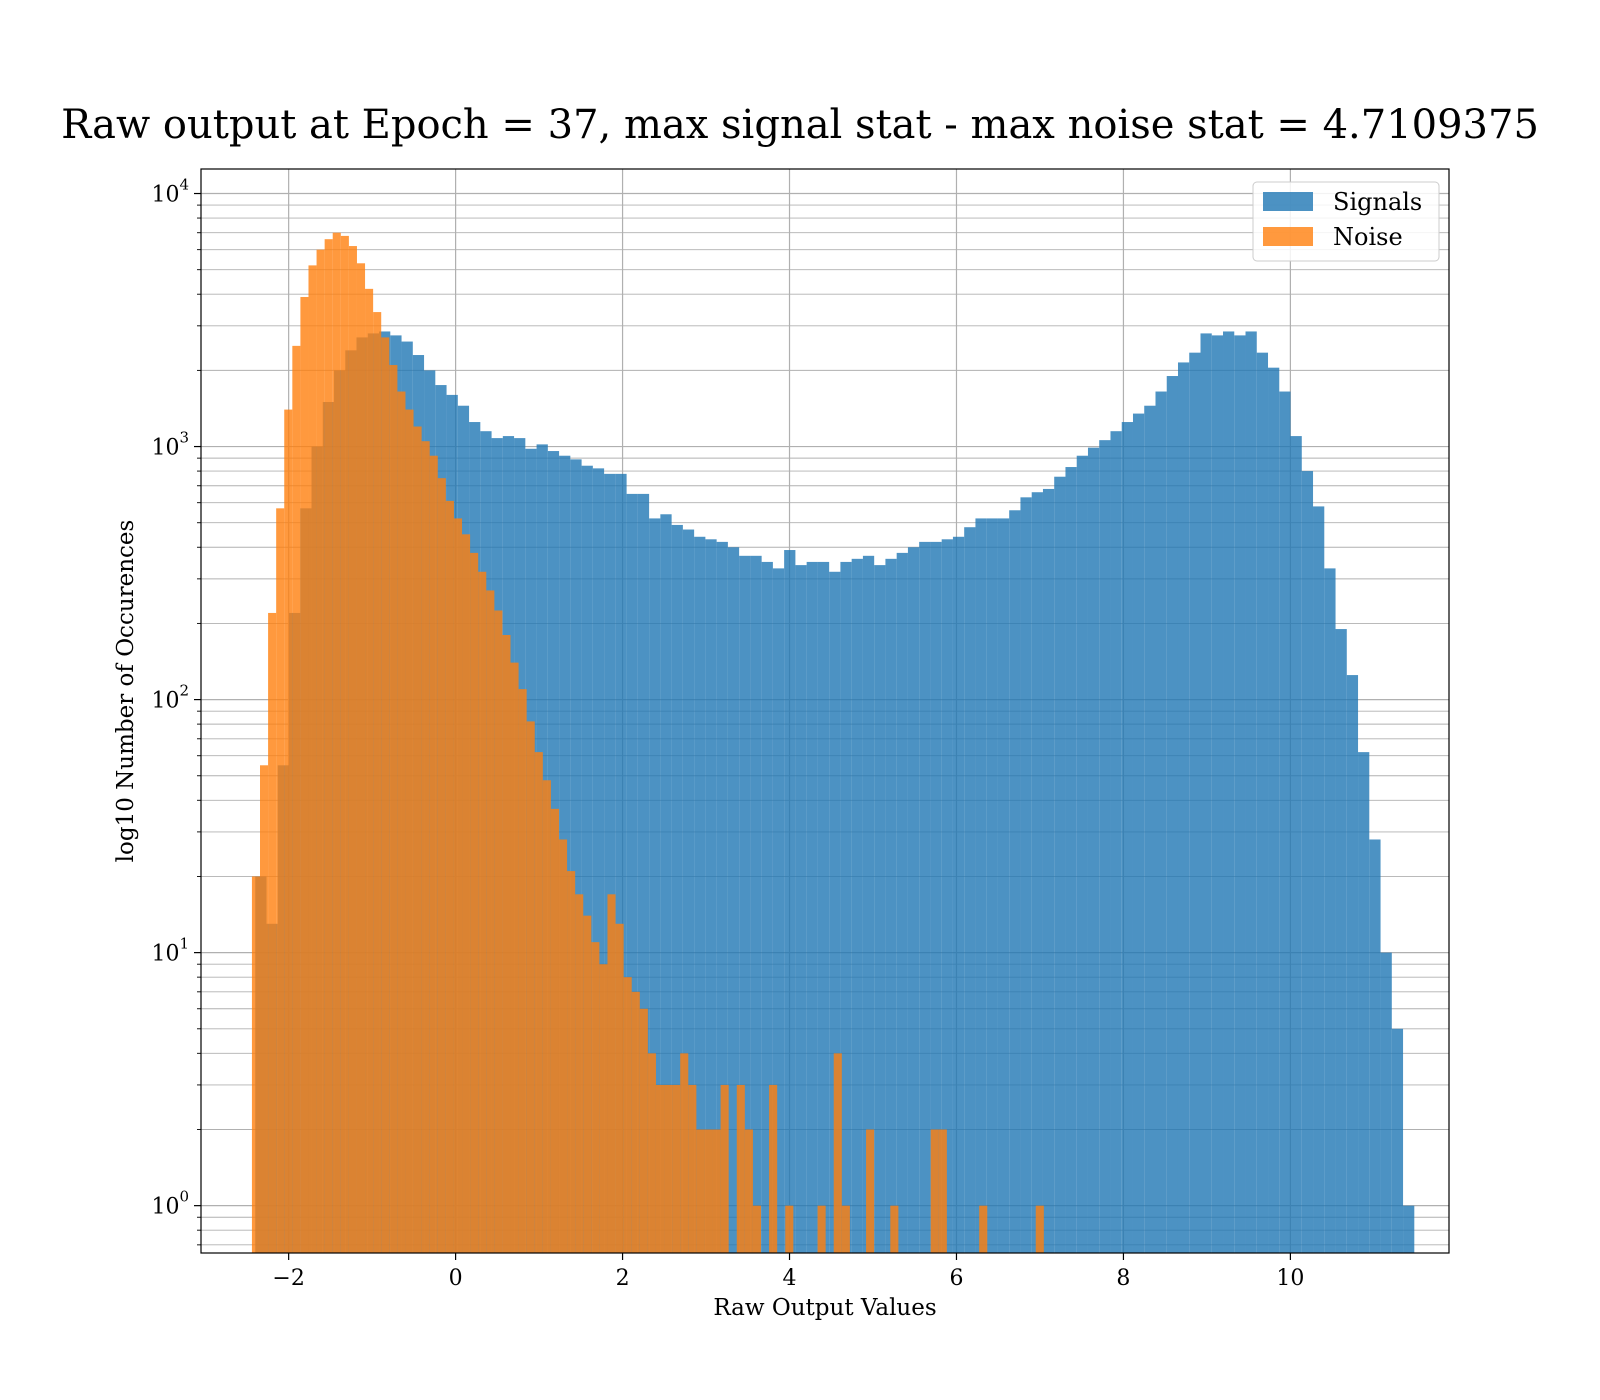 The height and width of the screenshot is (1400, 1600). I want to click on y-tick-label: 10⁰, so click(170, 1204).